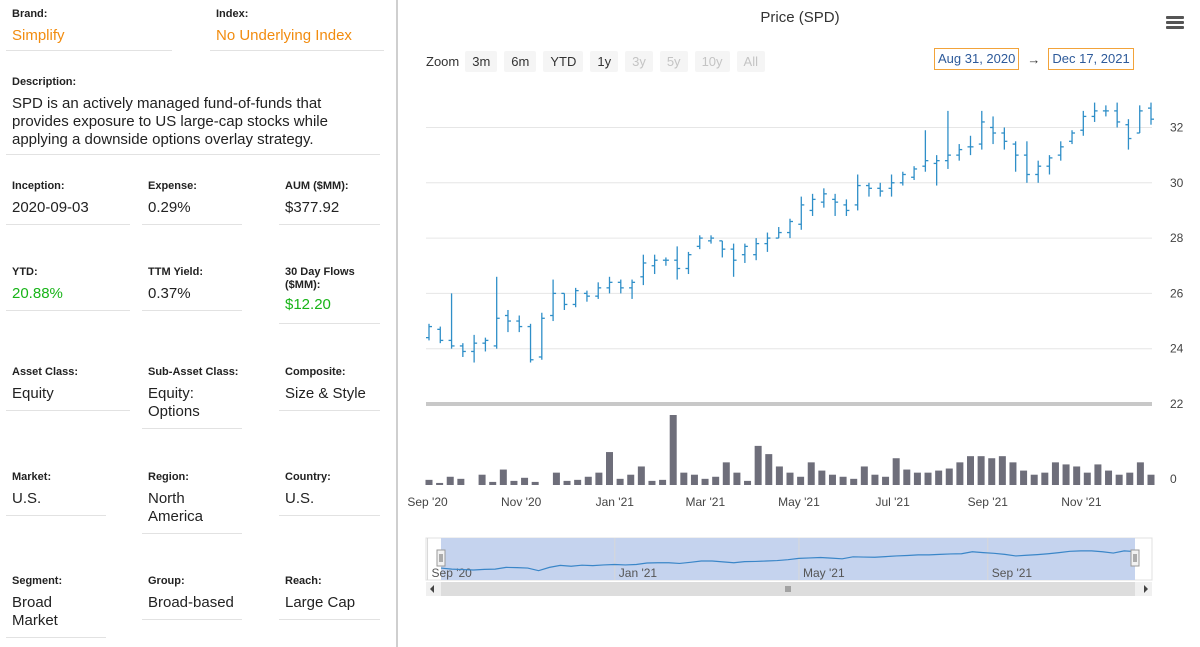  I want to click on segment-field: Segment: Broad Market, so click(56, 606).